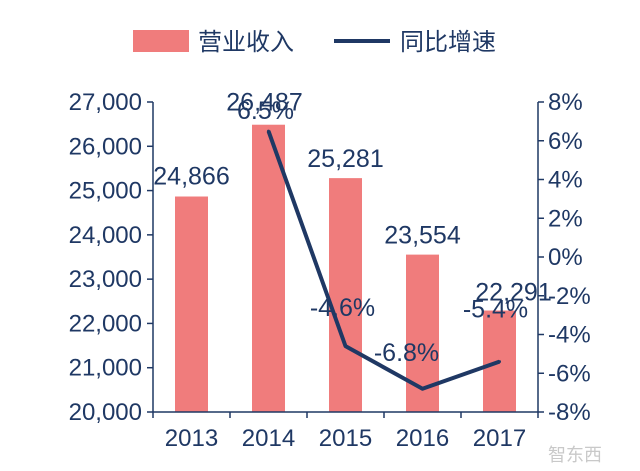 This screenshot has width=640, height=471. Describe the element at coordinates (495, 310) in the screenshot. I see `growth-value-label-2017: -5.4%` at that location.